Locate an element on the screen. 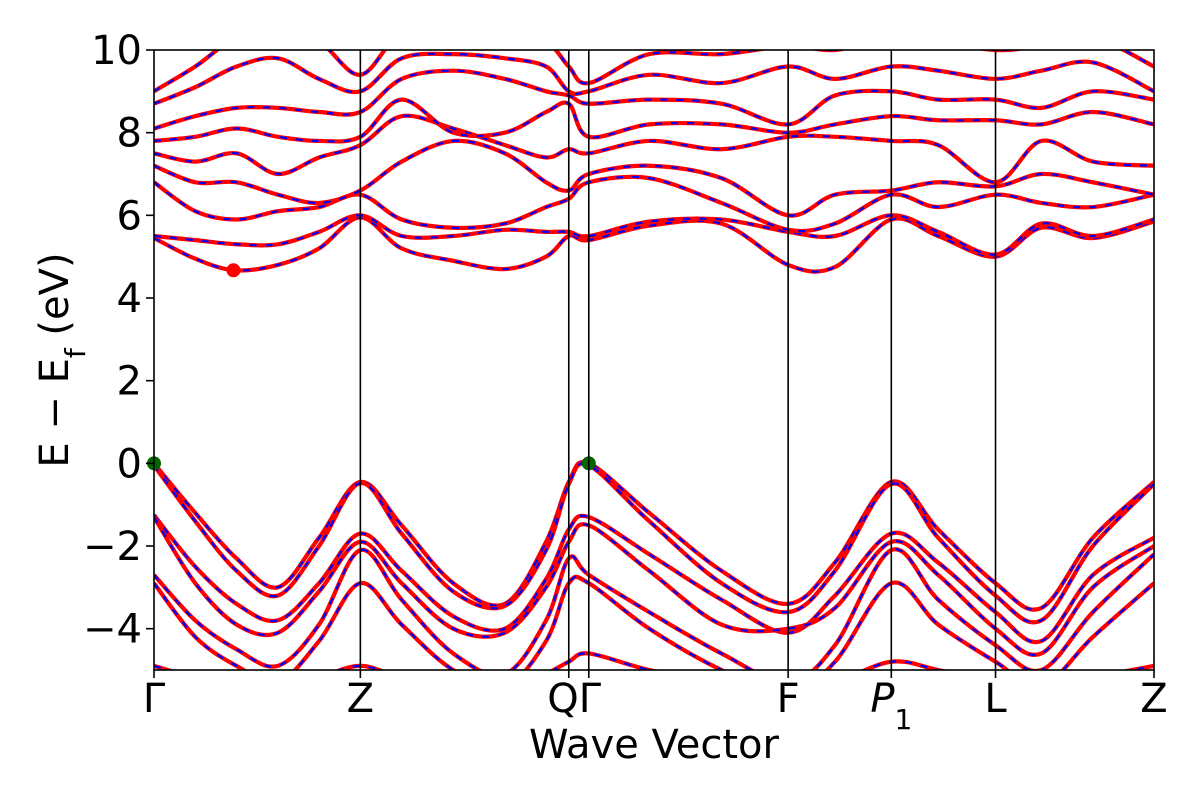 This screenshot has width=1200, height=800. x-axis-label: Wave Vector is located at coordinates (654, 745).